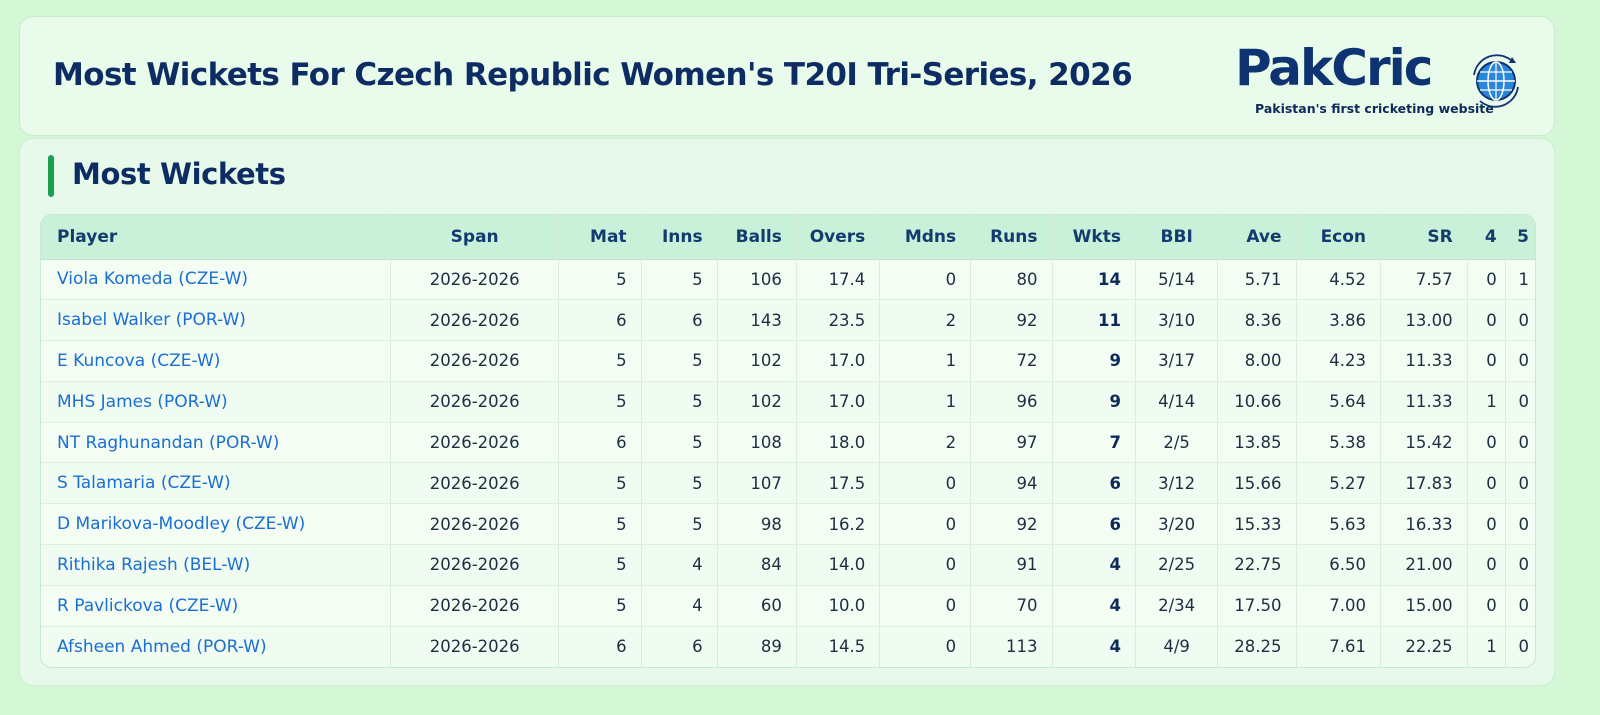  Describe the element at coordinates (1177, 402) in the screenshot. I see `best-bowling-cell: 4/14` at that location.